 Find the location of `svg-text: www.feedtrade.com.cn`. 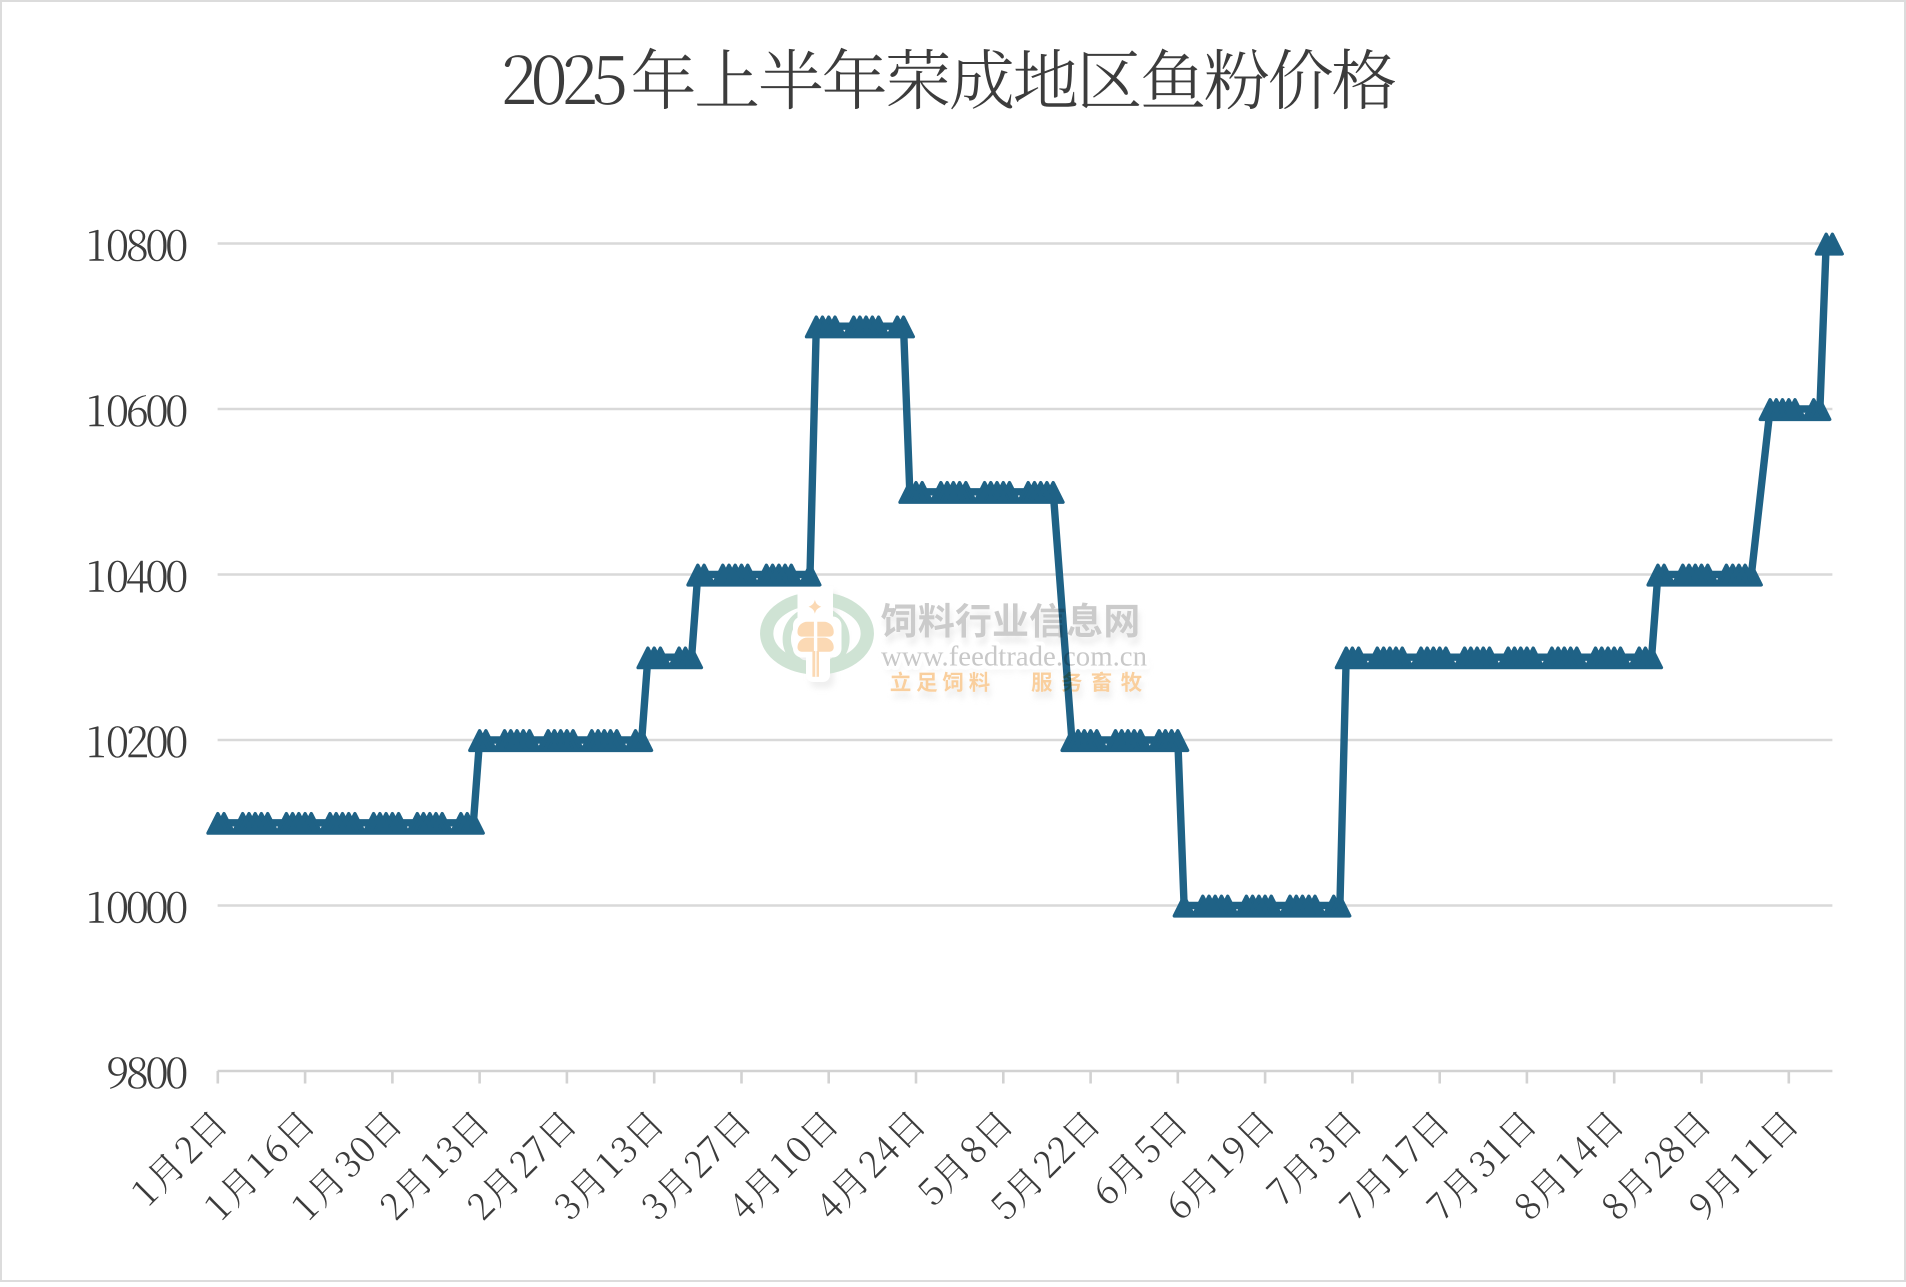

svg-text: www.feedtrade.com.cn is located at coordinates (1014, 657).